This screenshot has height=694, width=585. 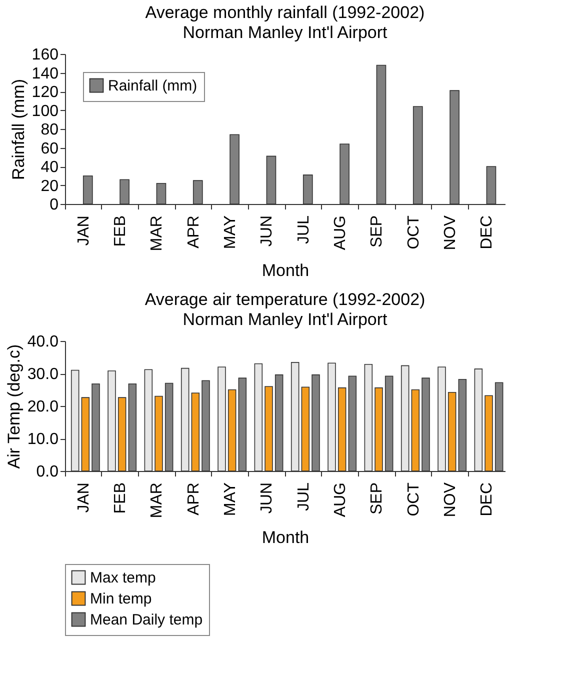 I want to click on legend-label: Max temp, so click(x=123, y=578).